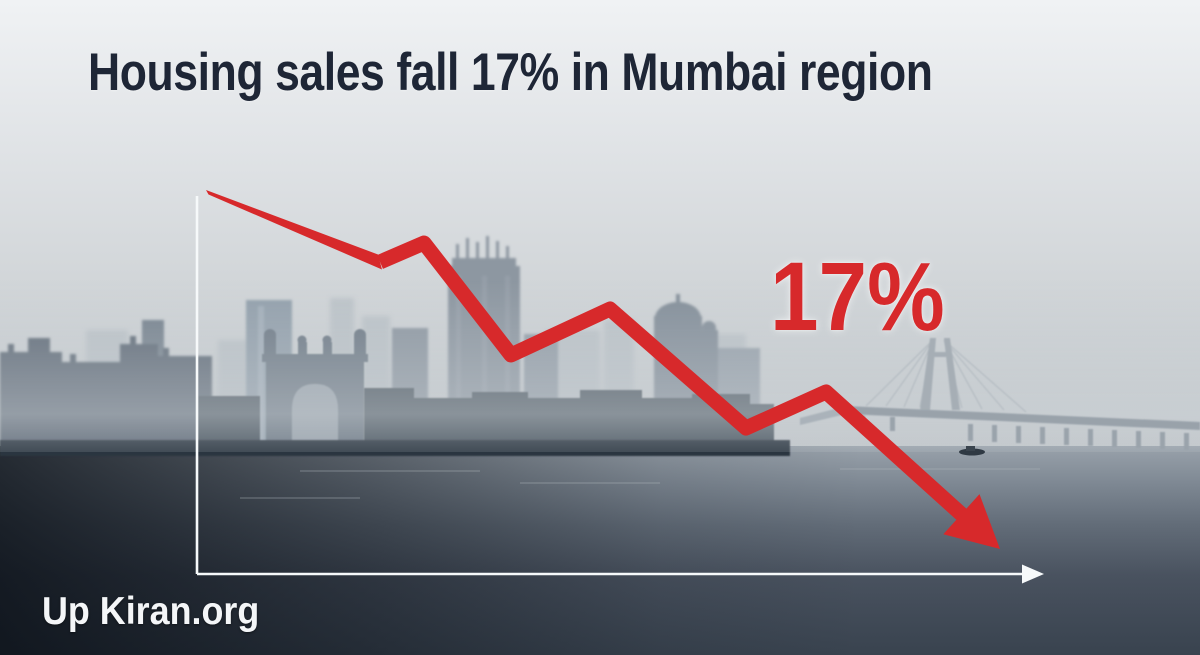 The image size is (1200, 655). Describe the element at coordinates (857, 296) in the screenshot. I see `percentage-annotation: 17%` at that location.